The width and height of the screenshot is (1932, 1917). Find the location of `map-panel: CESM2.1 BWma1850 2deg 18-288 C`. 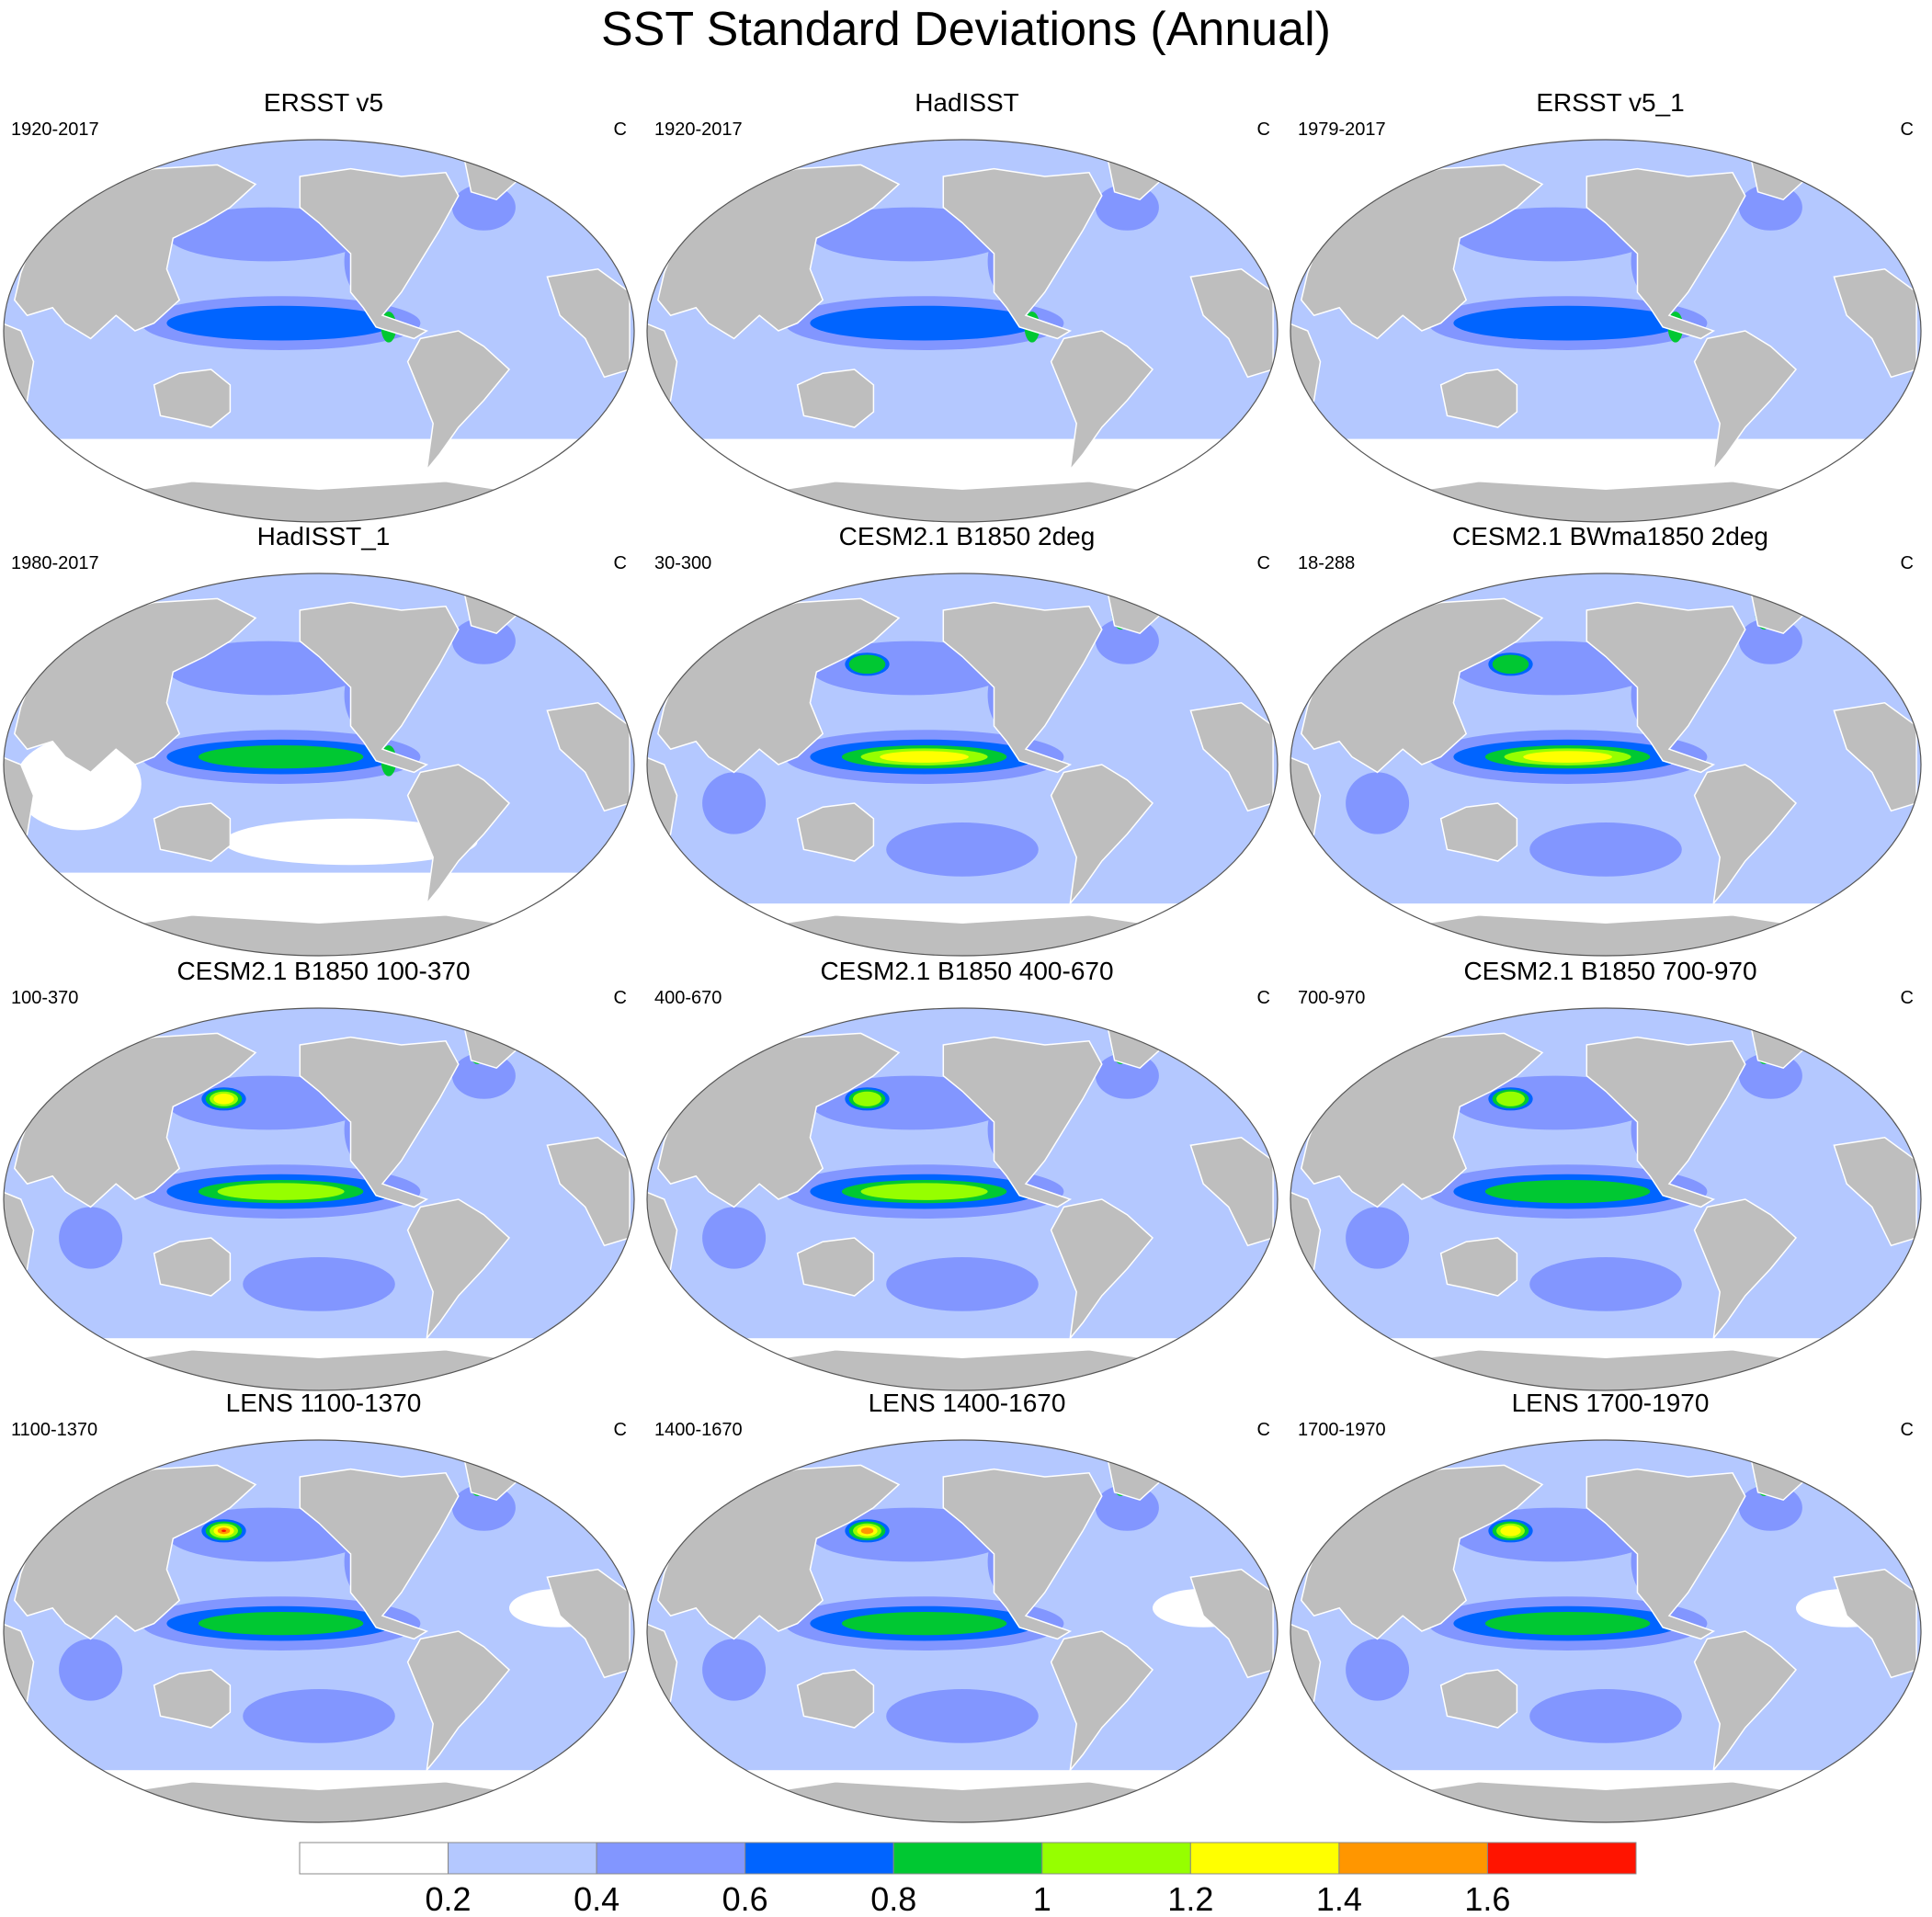

map-panel: CESM2.1 BWma1850 2deg 18-288 C is located at coordinates (1611, 739).